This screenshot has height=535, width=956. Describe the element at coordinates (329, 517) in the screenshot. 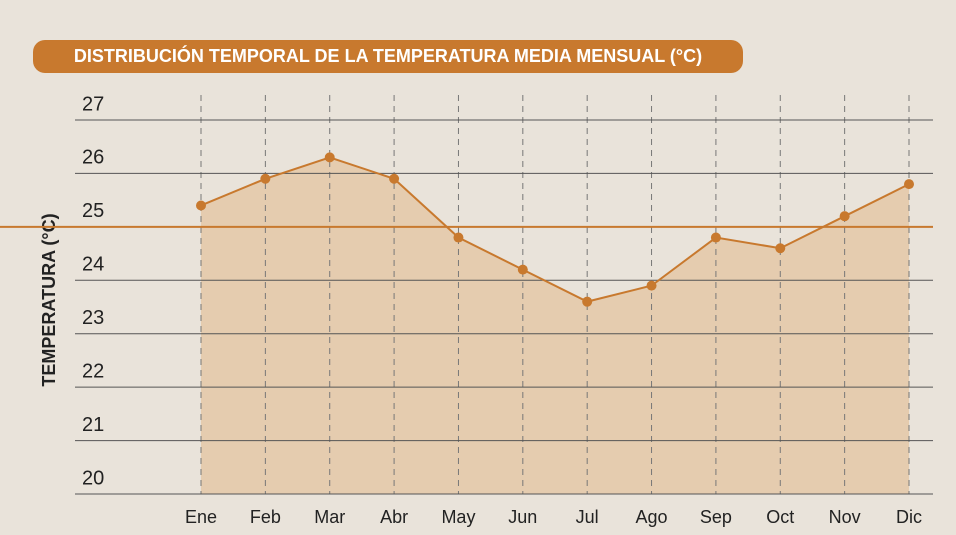

I see `x-tick-label: Mar` at that location.